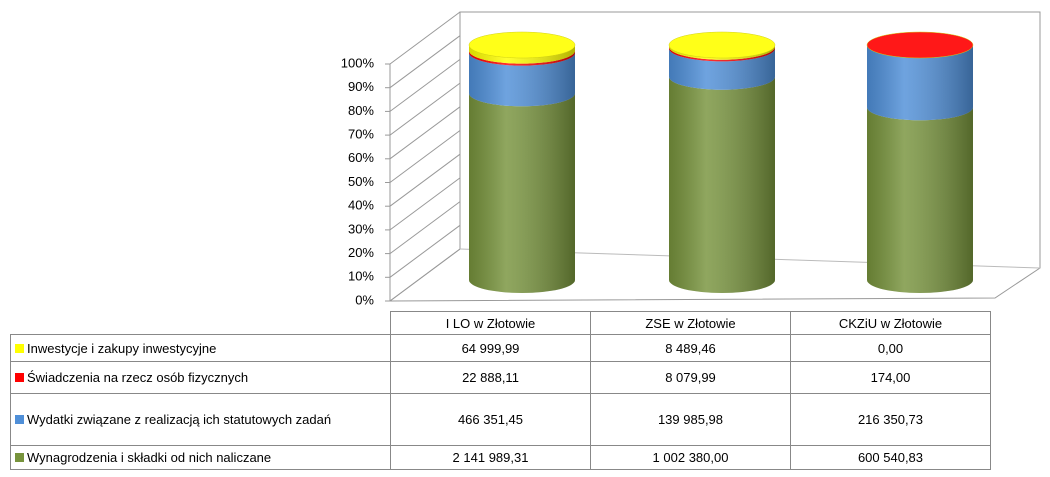 This screenshot has width=1050, height=477. What do you see at coordinates (361, 205) in the screenshot?
I see `y-tick-label: 40%` at bounding box center [361, 205].